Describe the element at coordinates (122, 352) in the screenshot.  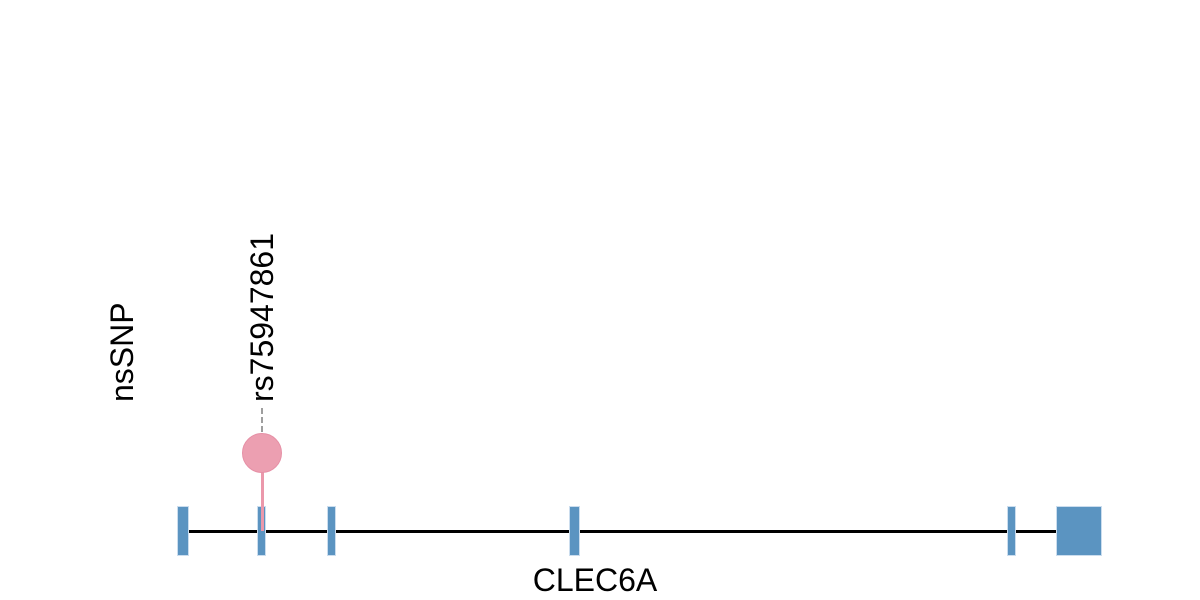
I see `track-label: nsSNP` at that location.